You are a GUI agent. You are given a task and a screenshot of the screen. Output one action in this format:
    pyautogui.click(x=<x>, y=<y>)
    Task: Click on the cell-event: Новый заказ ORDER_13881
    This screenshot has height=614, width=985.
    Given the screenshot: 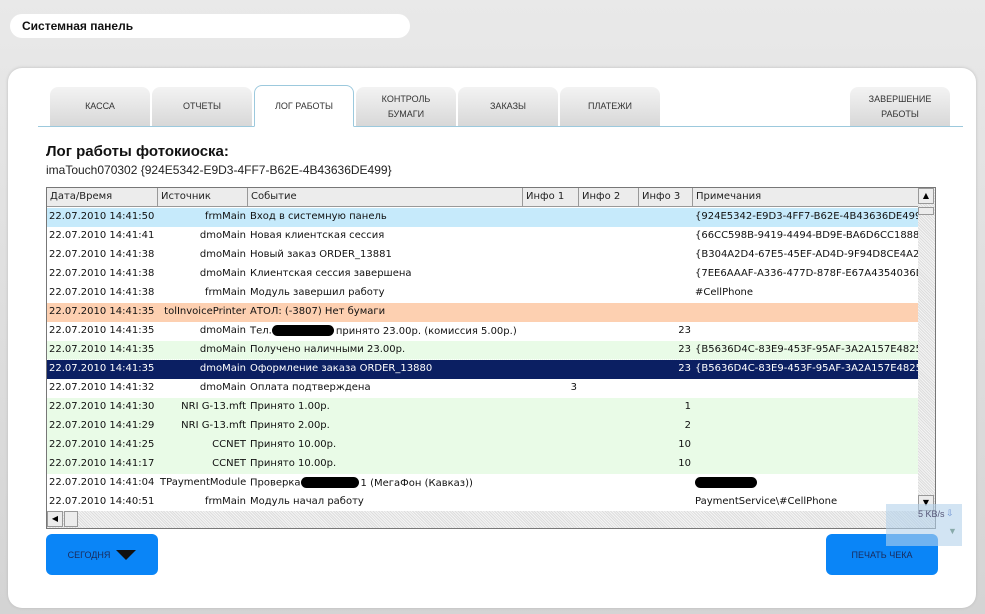 What is the action you would take?
    pyautogui.click(x=385, y=255)
    